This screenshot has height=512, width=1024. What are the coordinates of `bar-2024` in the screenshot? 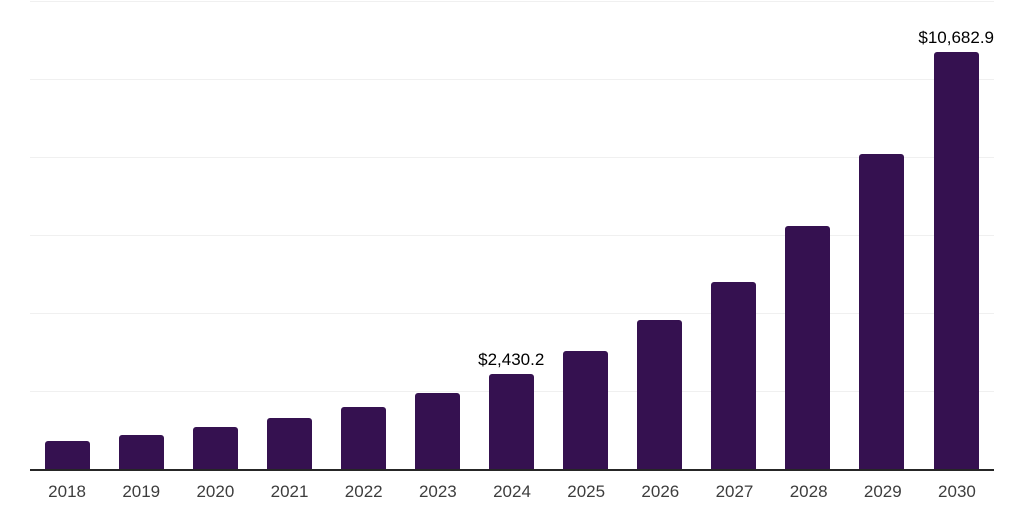 It's located at (511, 421).